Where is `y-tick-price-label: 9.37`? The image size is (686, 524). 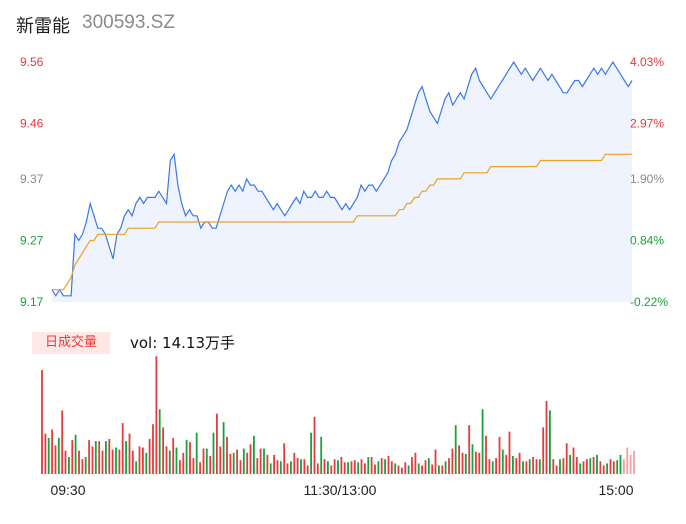
y-tick-price-label: 9.37 is located at coordinates (32, 179).